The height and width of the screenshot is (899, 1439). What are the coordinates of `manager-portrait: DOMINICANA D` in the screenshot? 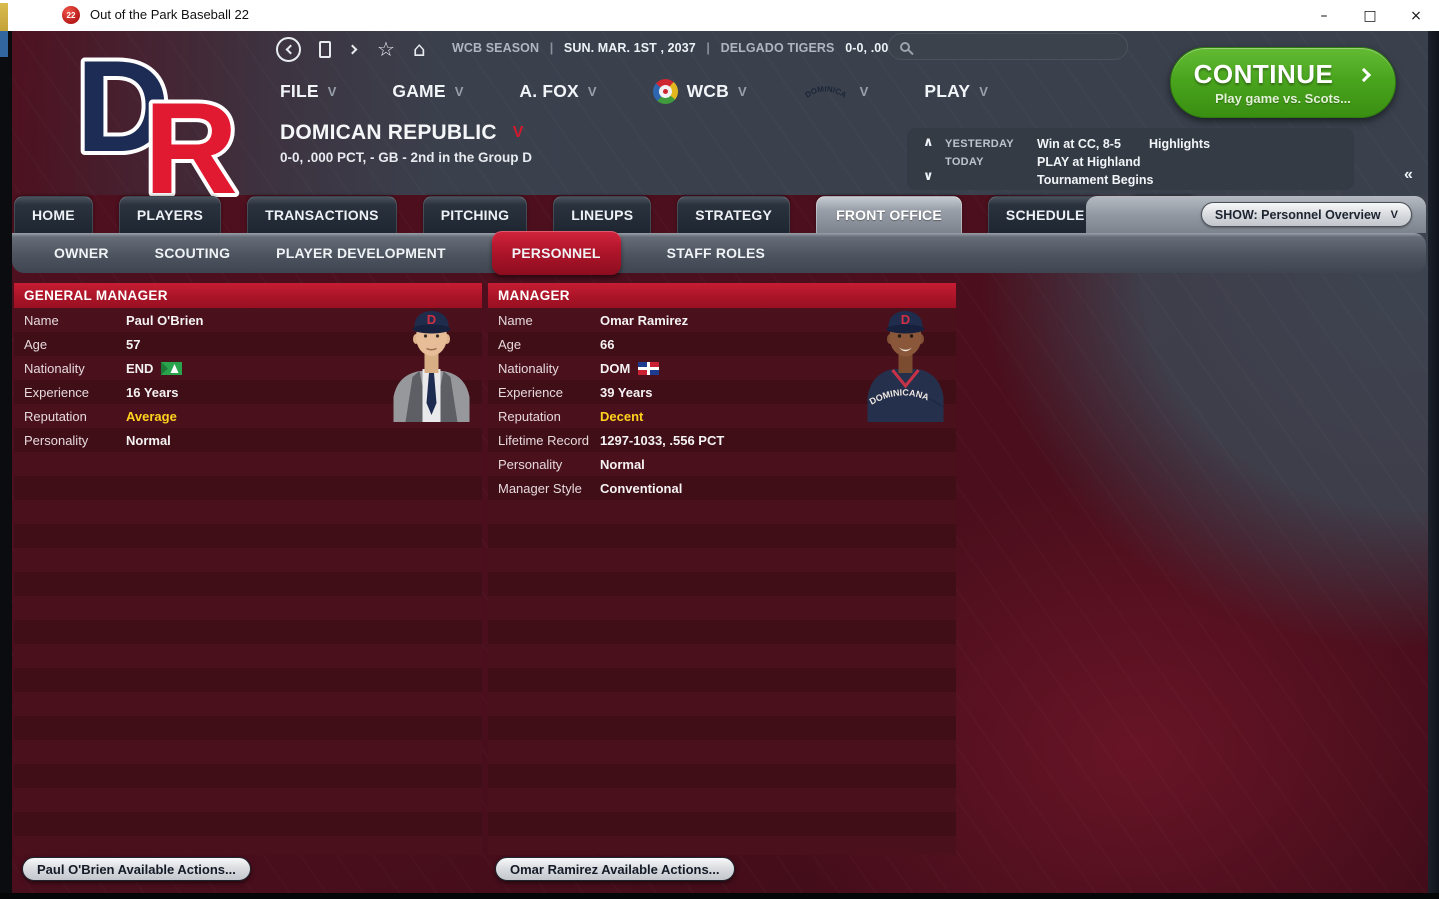 It's located at (905, 353).